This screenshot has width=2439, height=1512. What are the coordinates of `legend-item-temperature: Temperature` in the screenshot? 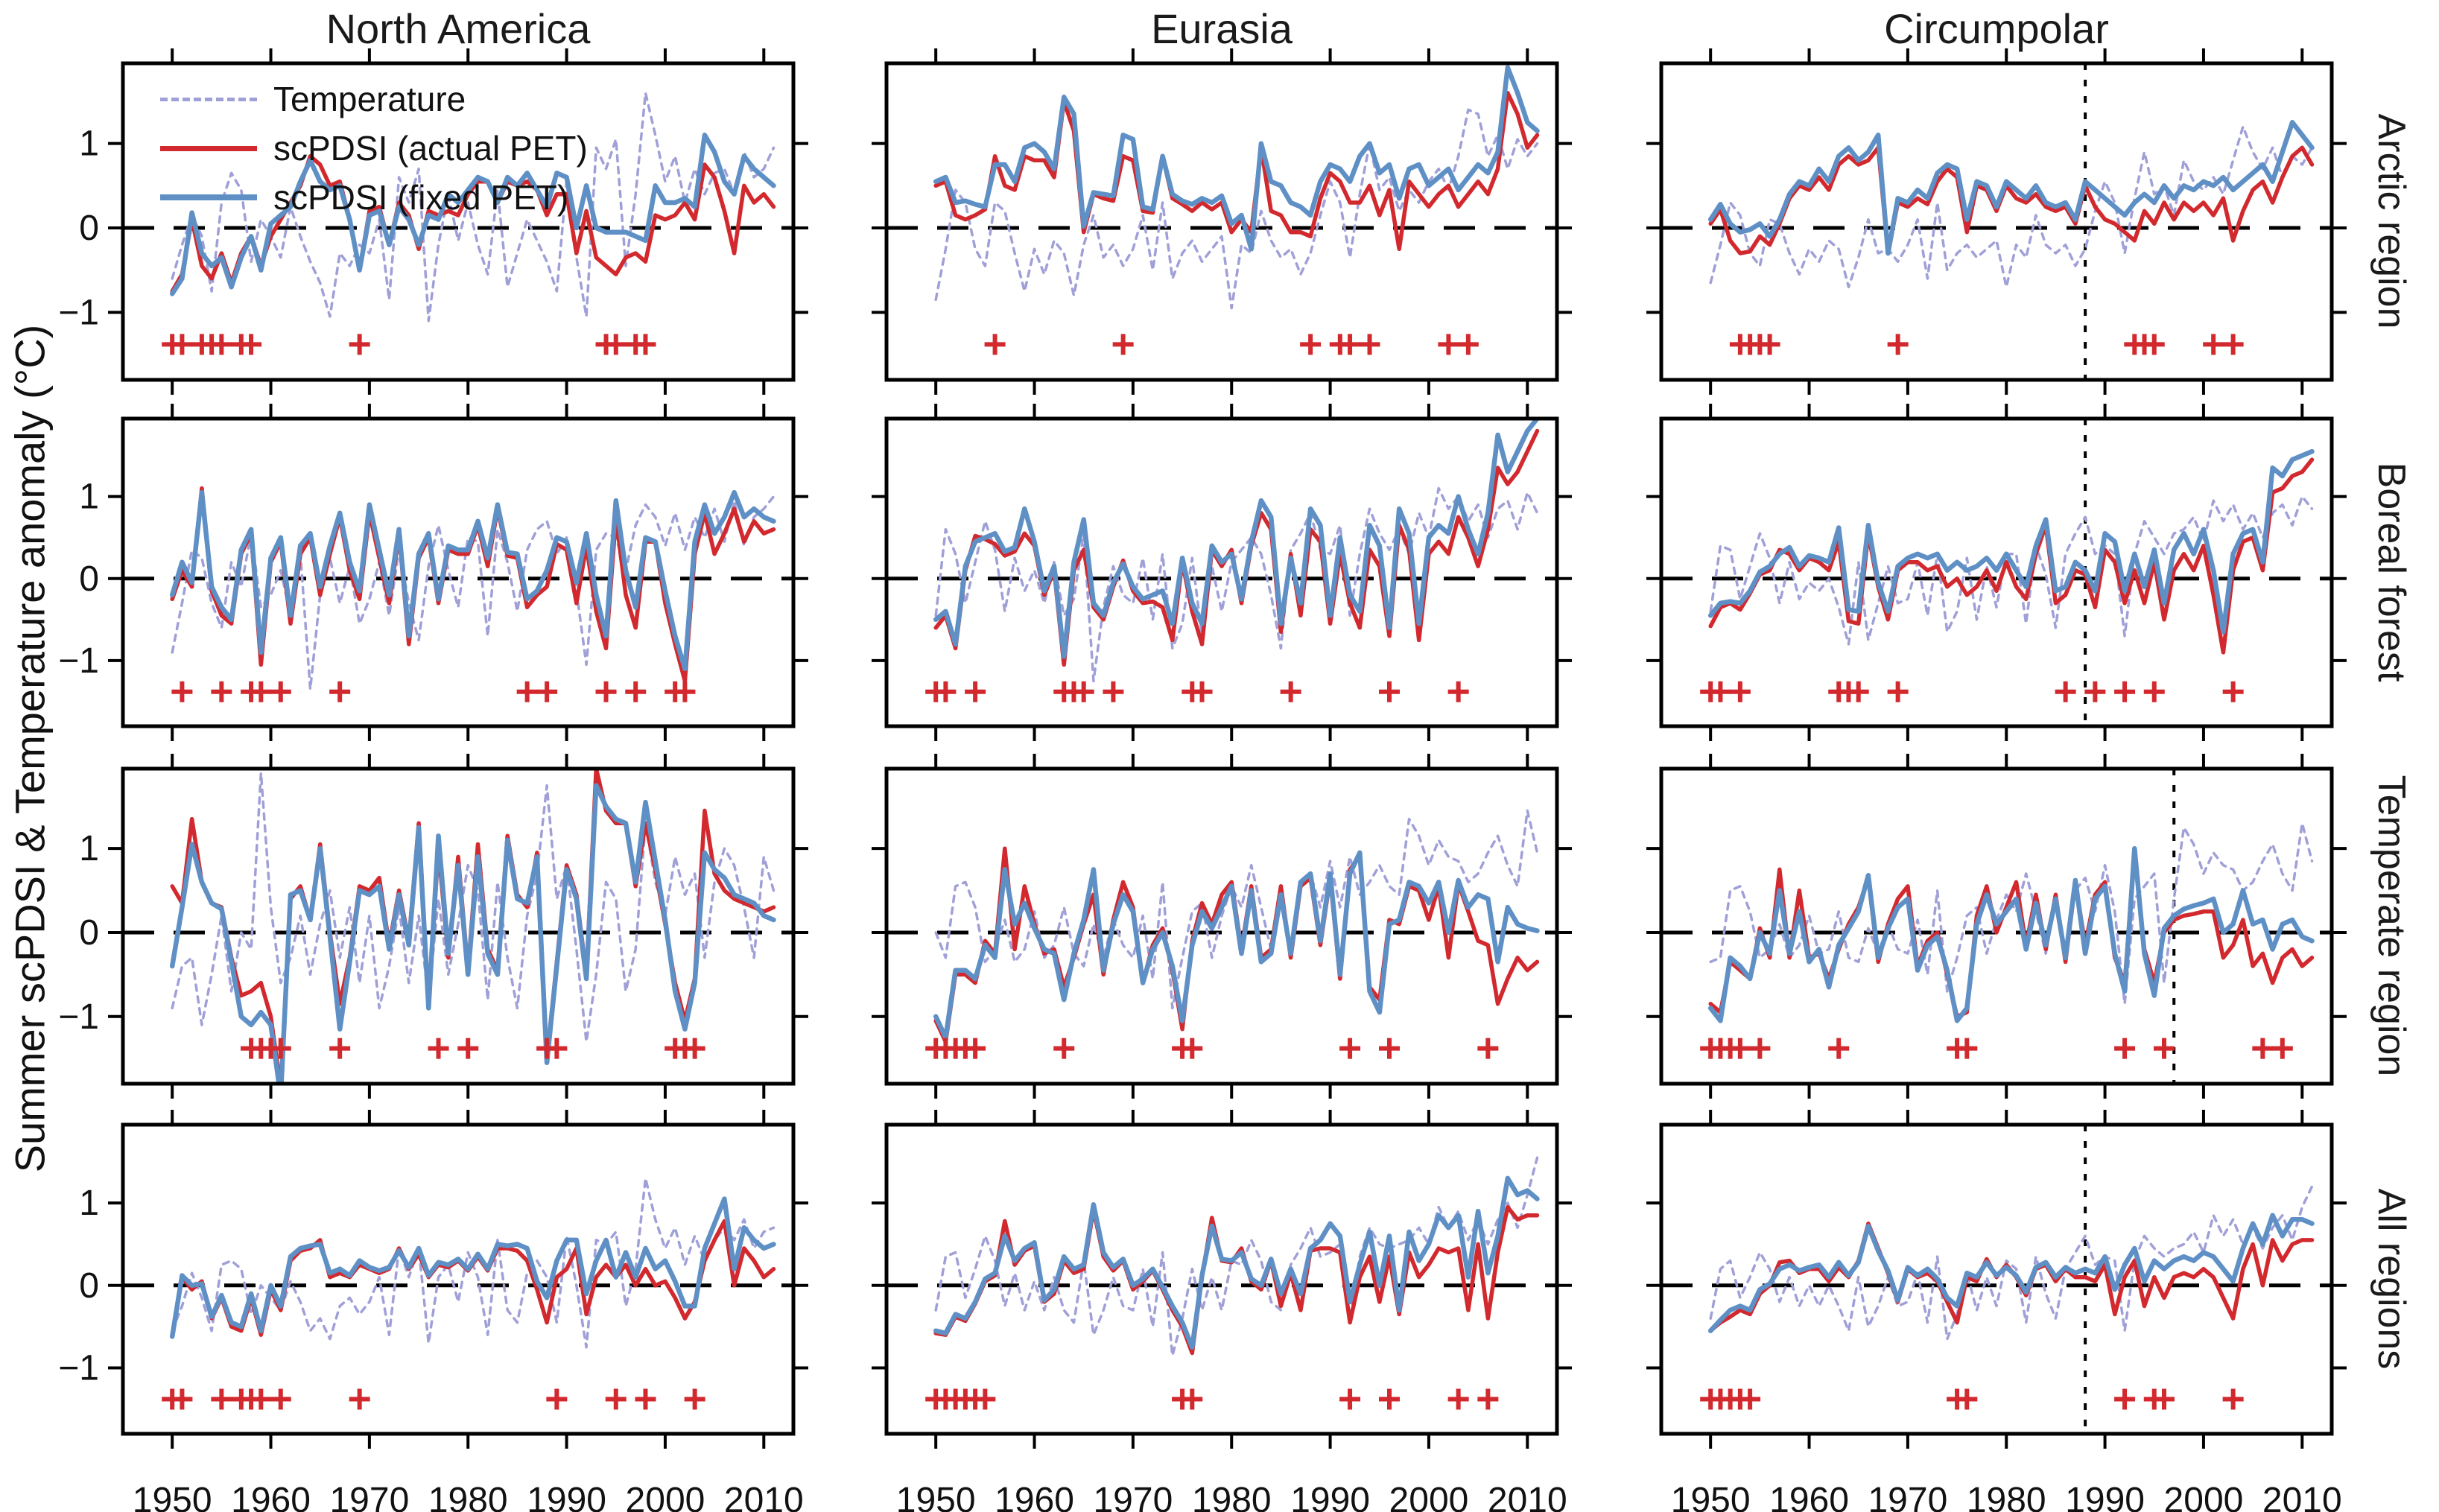 It's located at (374, 99).